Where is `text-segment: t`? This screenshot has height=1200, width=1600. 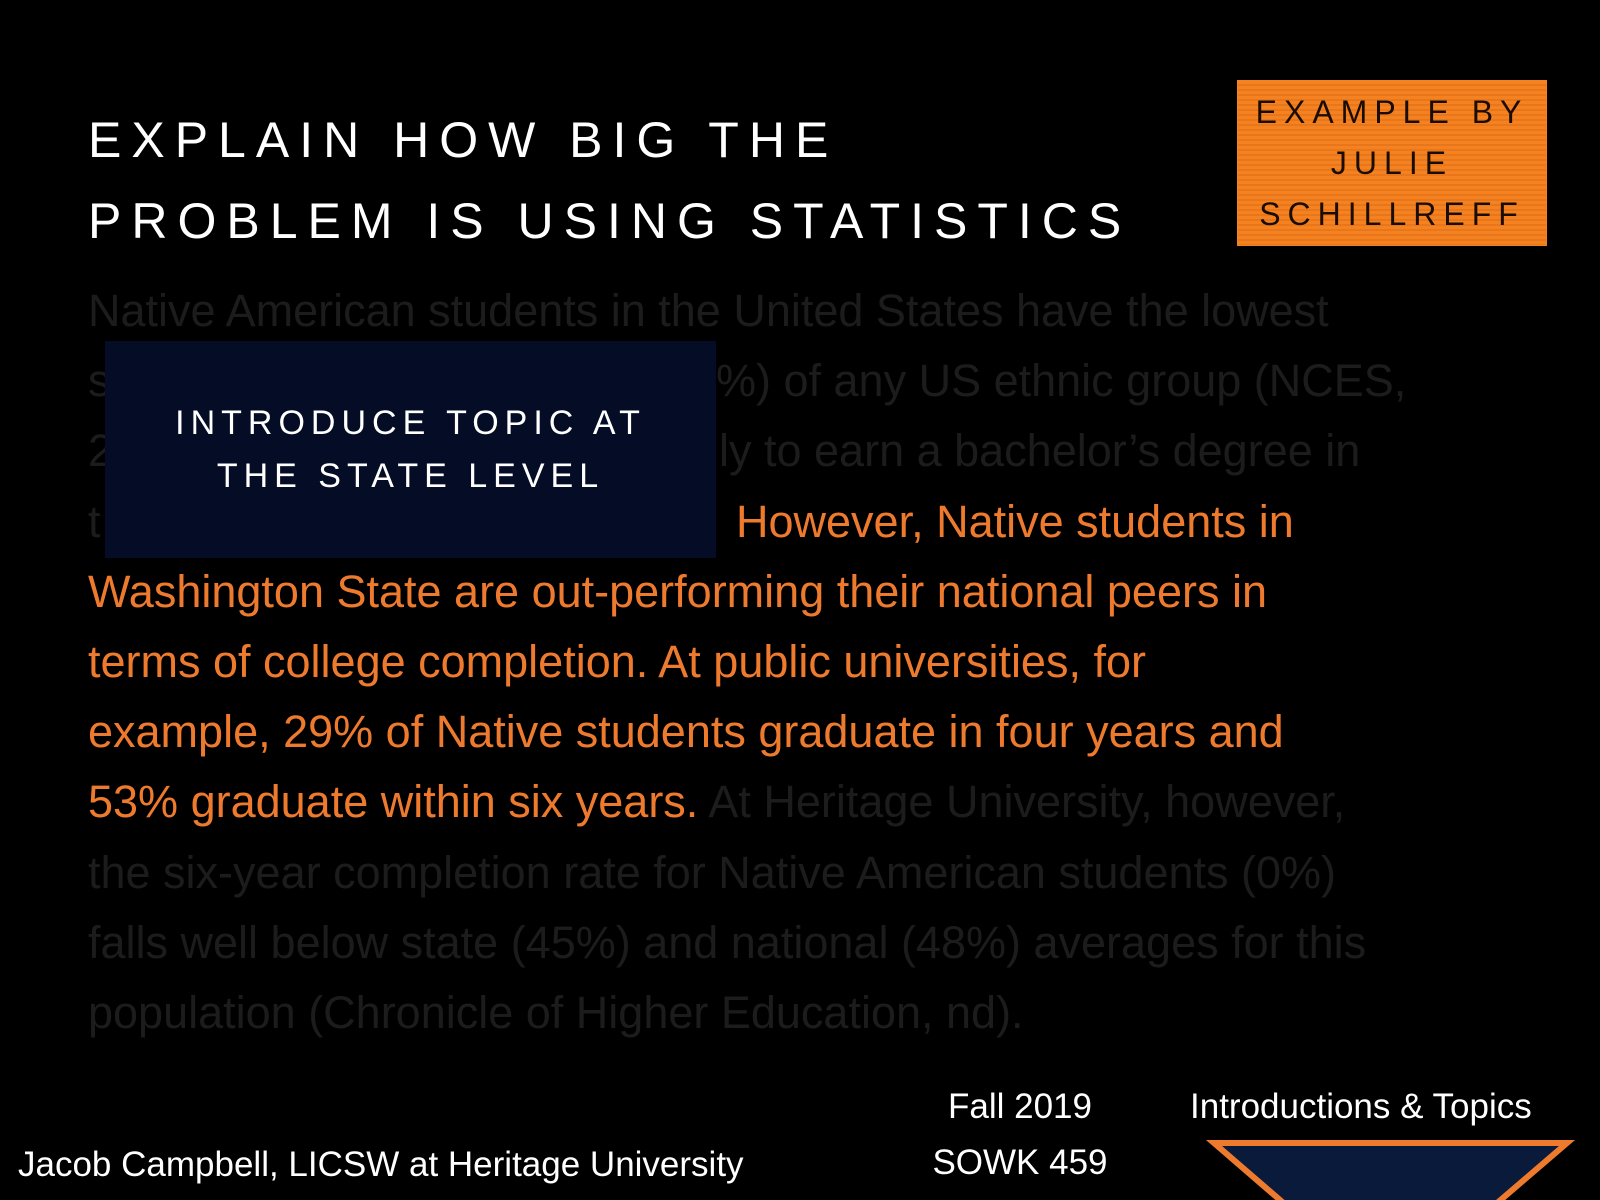
text-segment: t is located at coordinates (94, 521).